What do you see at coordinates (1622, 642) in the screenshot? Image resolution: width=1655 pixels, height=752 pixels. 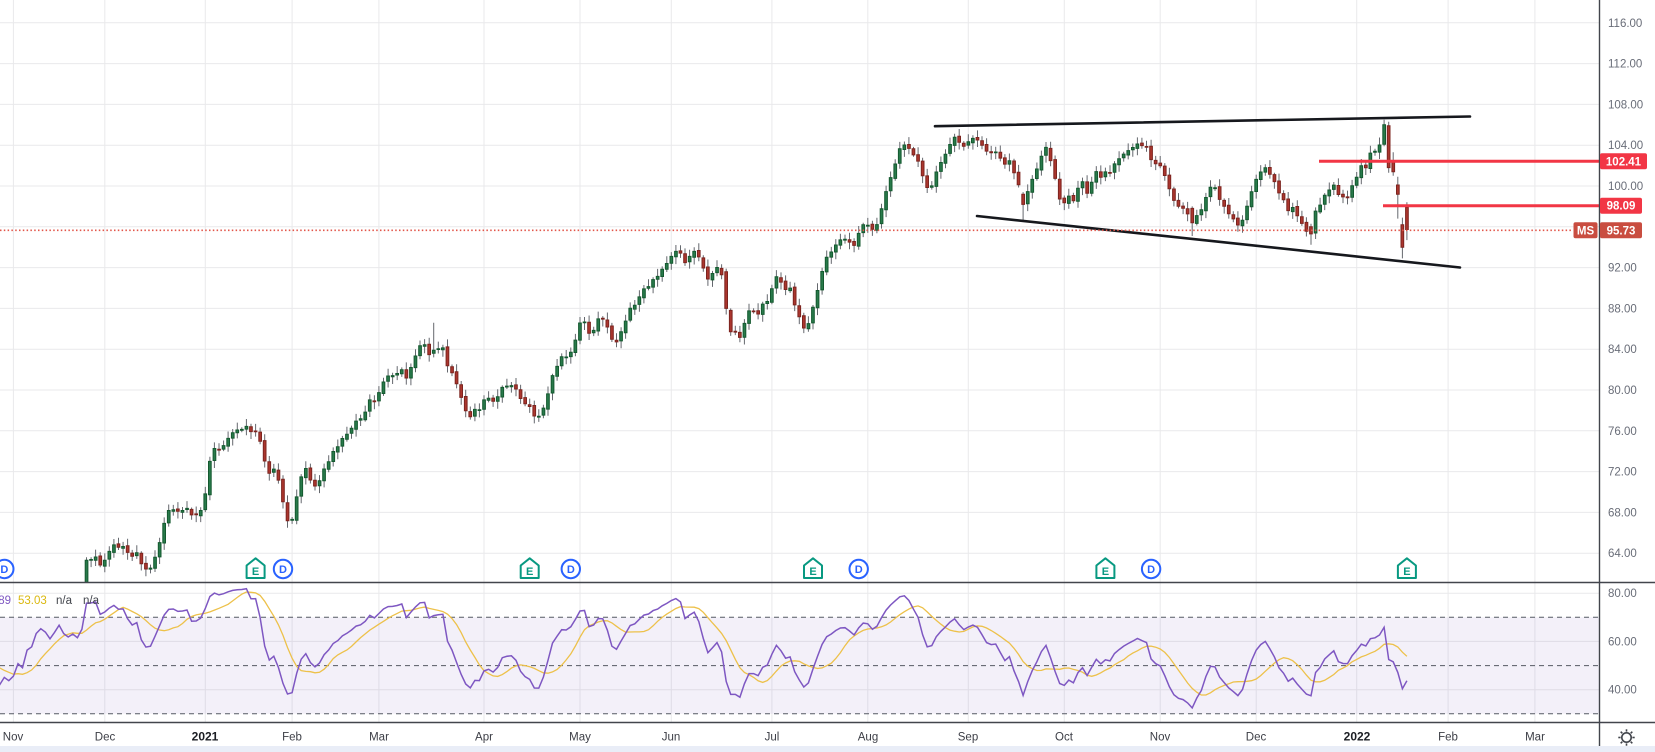 I see `svg-text: 60.00` at bounding box center [1622, 642].